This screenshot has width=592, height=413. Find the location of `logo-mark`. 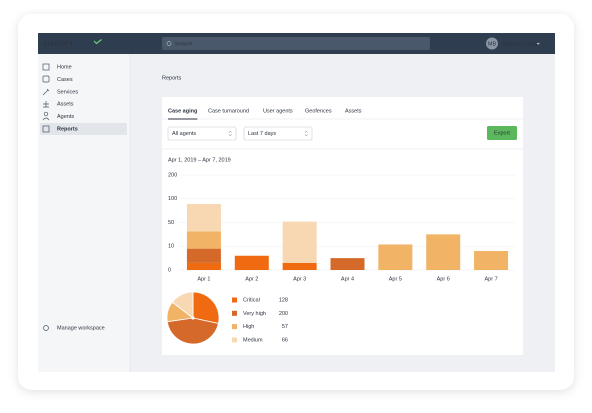

logo-mark is located at coordinates (97, 42).